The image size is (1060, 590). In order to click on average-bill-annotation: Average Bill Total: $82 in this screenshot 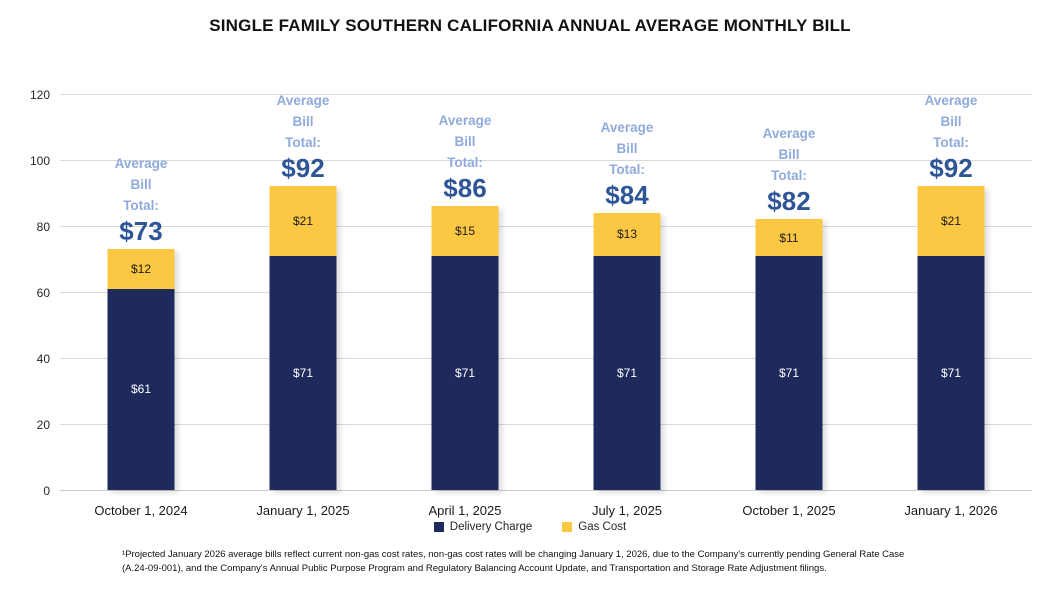, I will do `click(789, 169)`.